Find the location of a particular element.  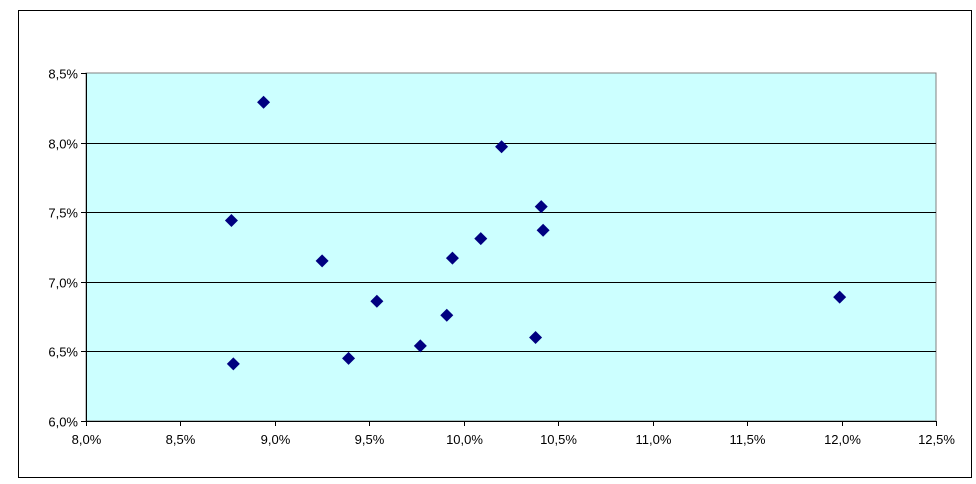

x-tick-label: 8,5% is located at coordinates (181, 439).